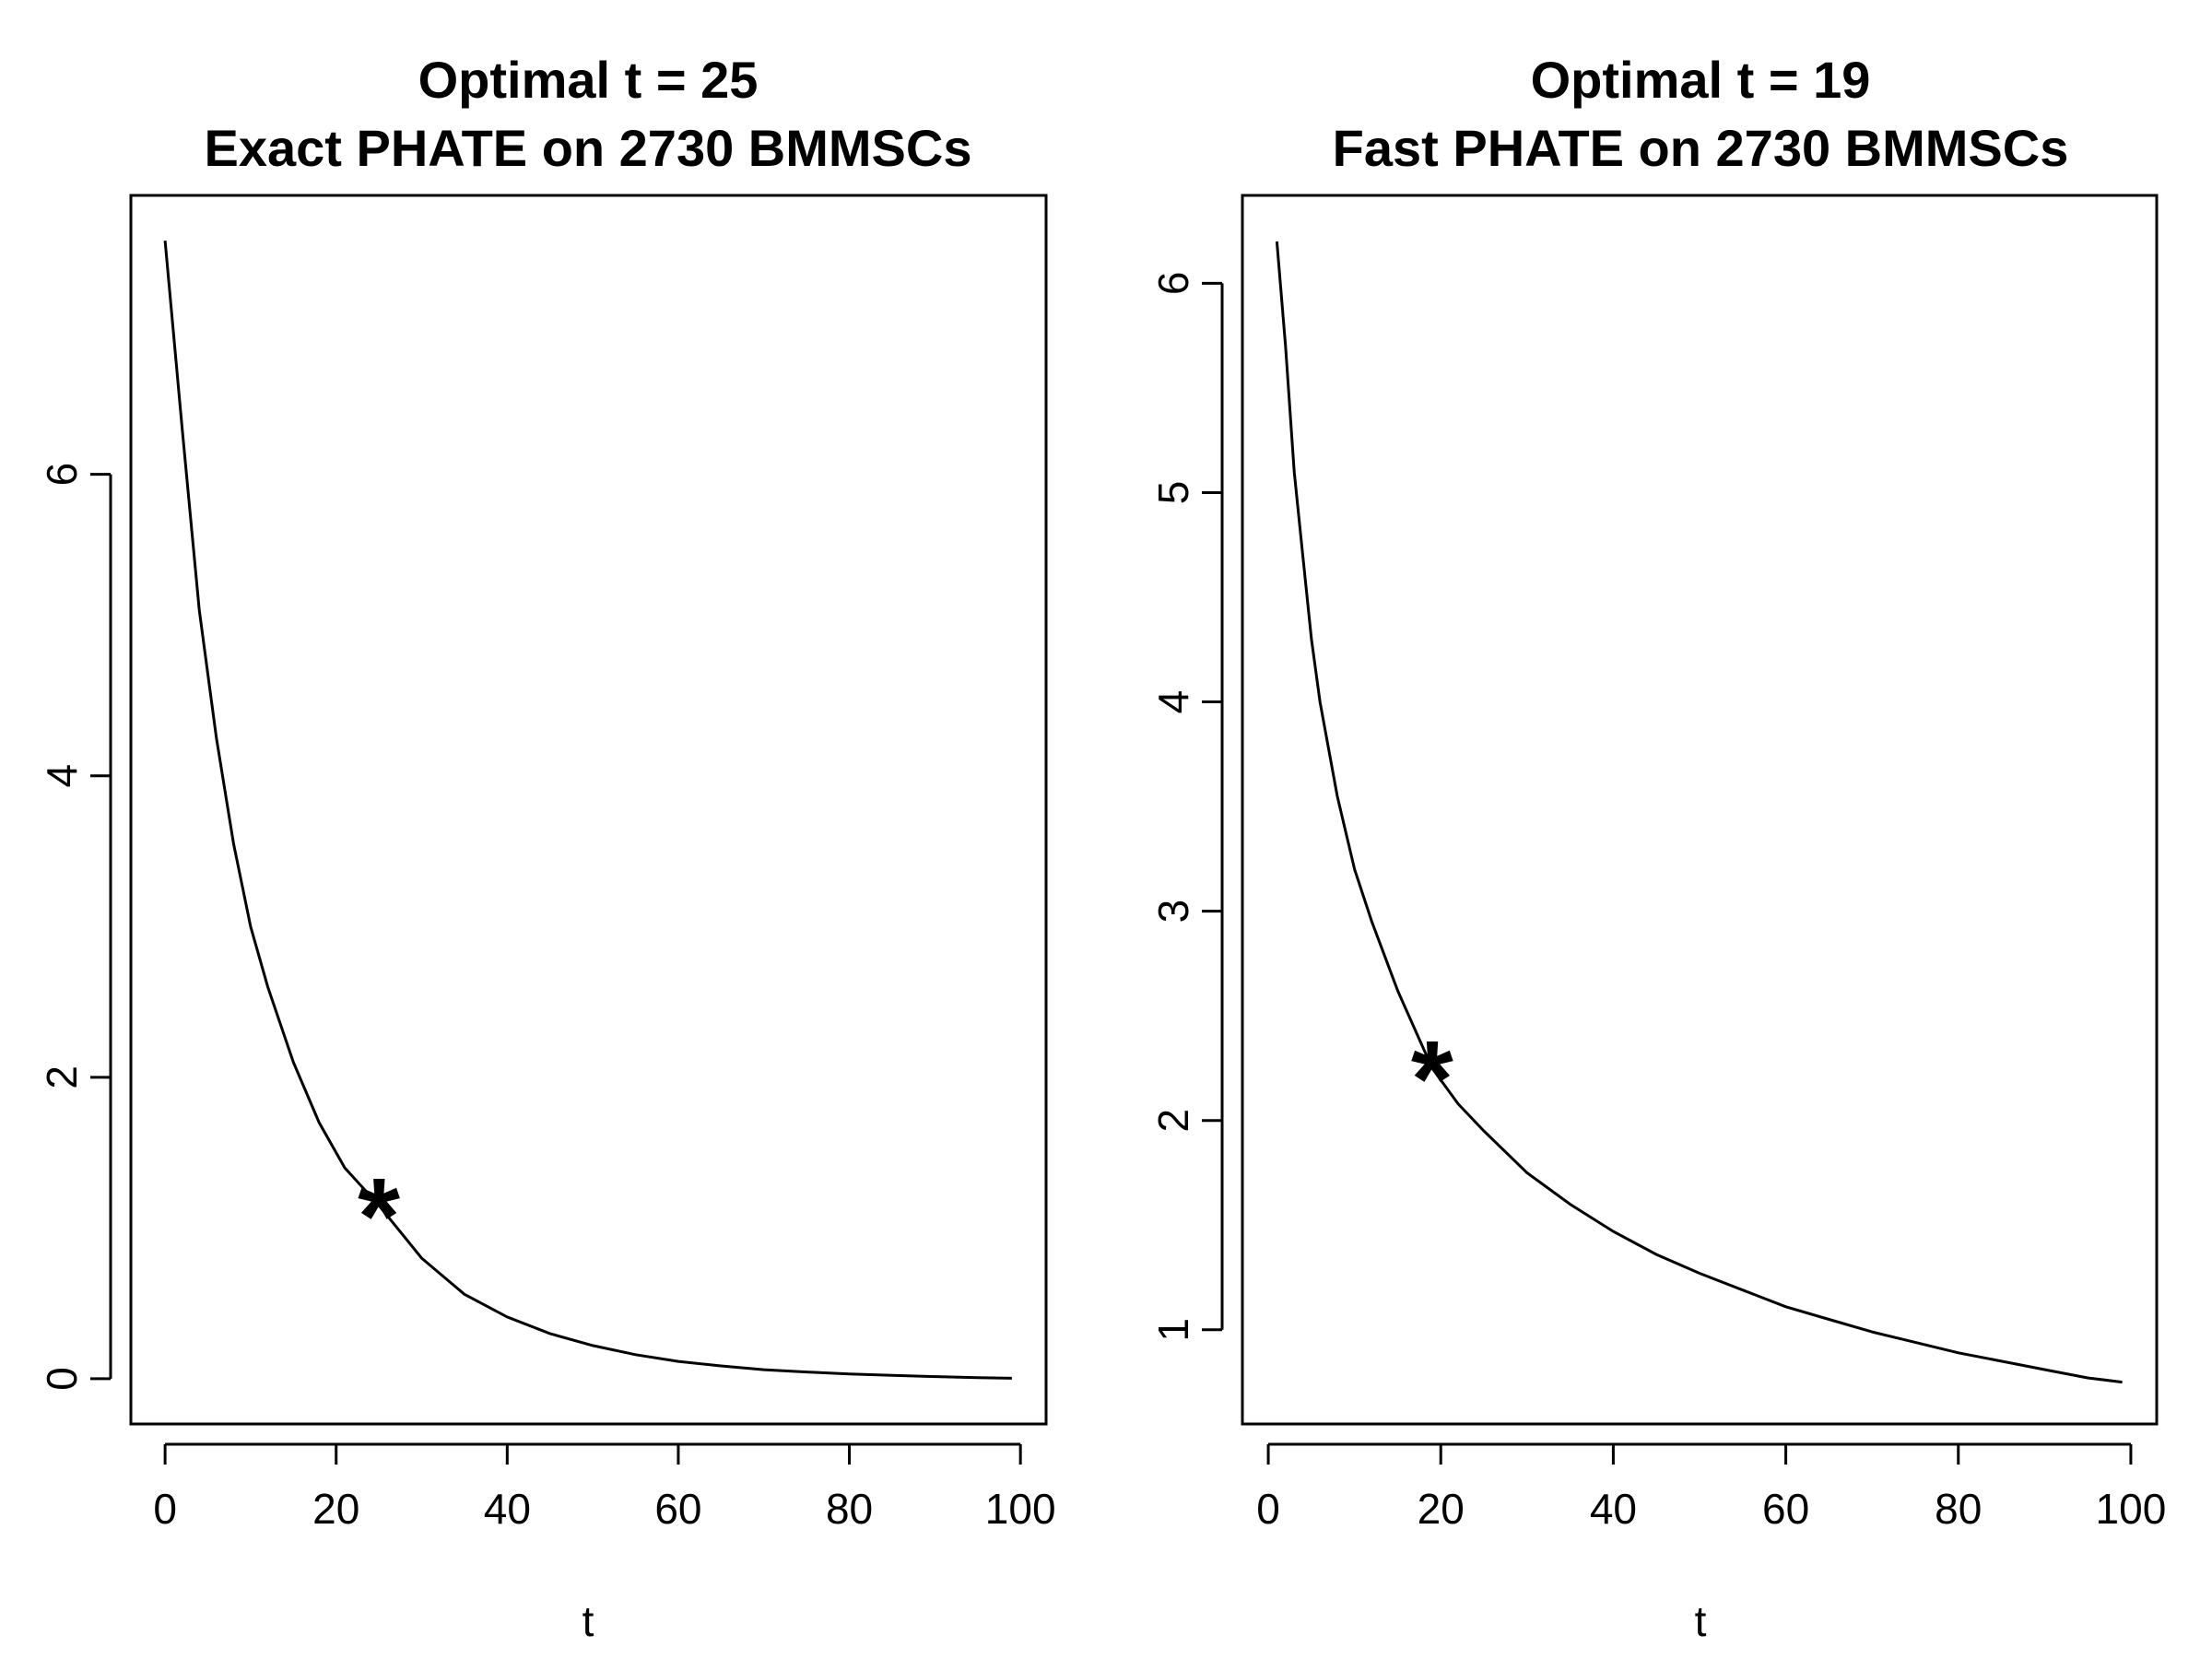 This screenshot has height=1659, width=2212. I want to click on right-x-tick-label: 0, so click(1268, 1509).